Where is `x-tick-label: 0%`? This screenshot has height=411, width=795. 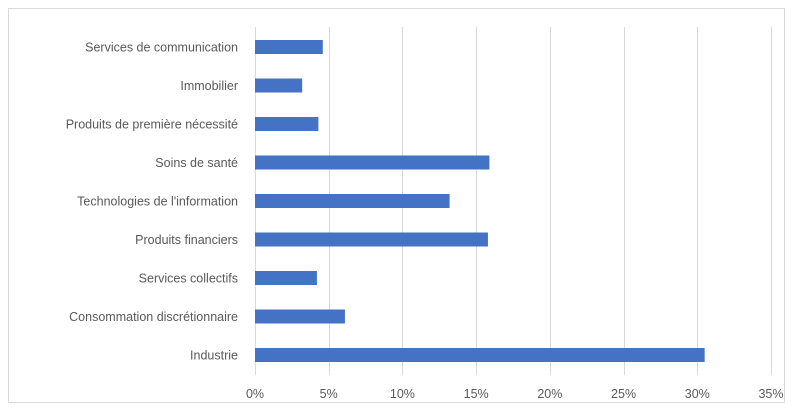 x-tick-label: 0% is located at coordinates (255, 394).